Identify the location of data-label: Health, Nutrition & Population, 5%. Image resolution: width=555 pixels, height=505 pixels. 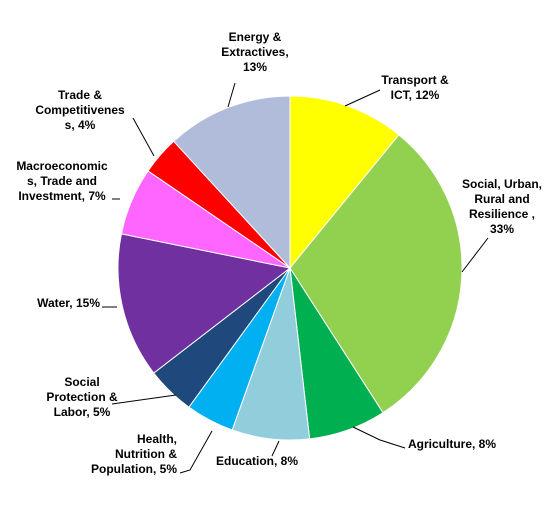
(134, 454).